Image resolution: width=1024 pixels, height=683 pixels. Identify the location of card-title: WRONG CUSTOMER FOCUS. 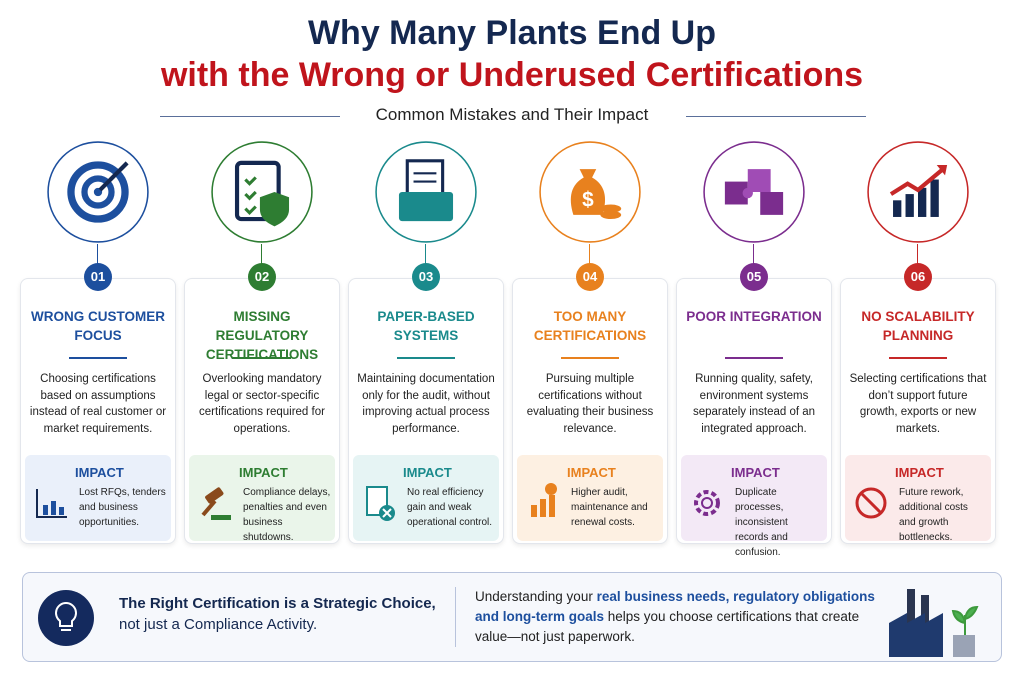
(98, 326).